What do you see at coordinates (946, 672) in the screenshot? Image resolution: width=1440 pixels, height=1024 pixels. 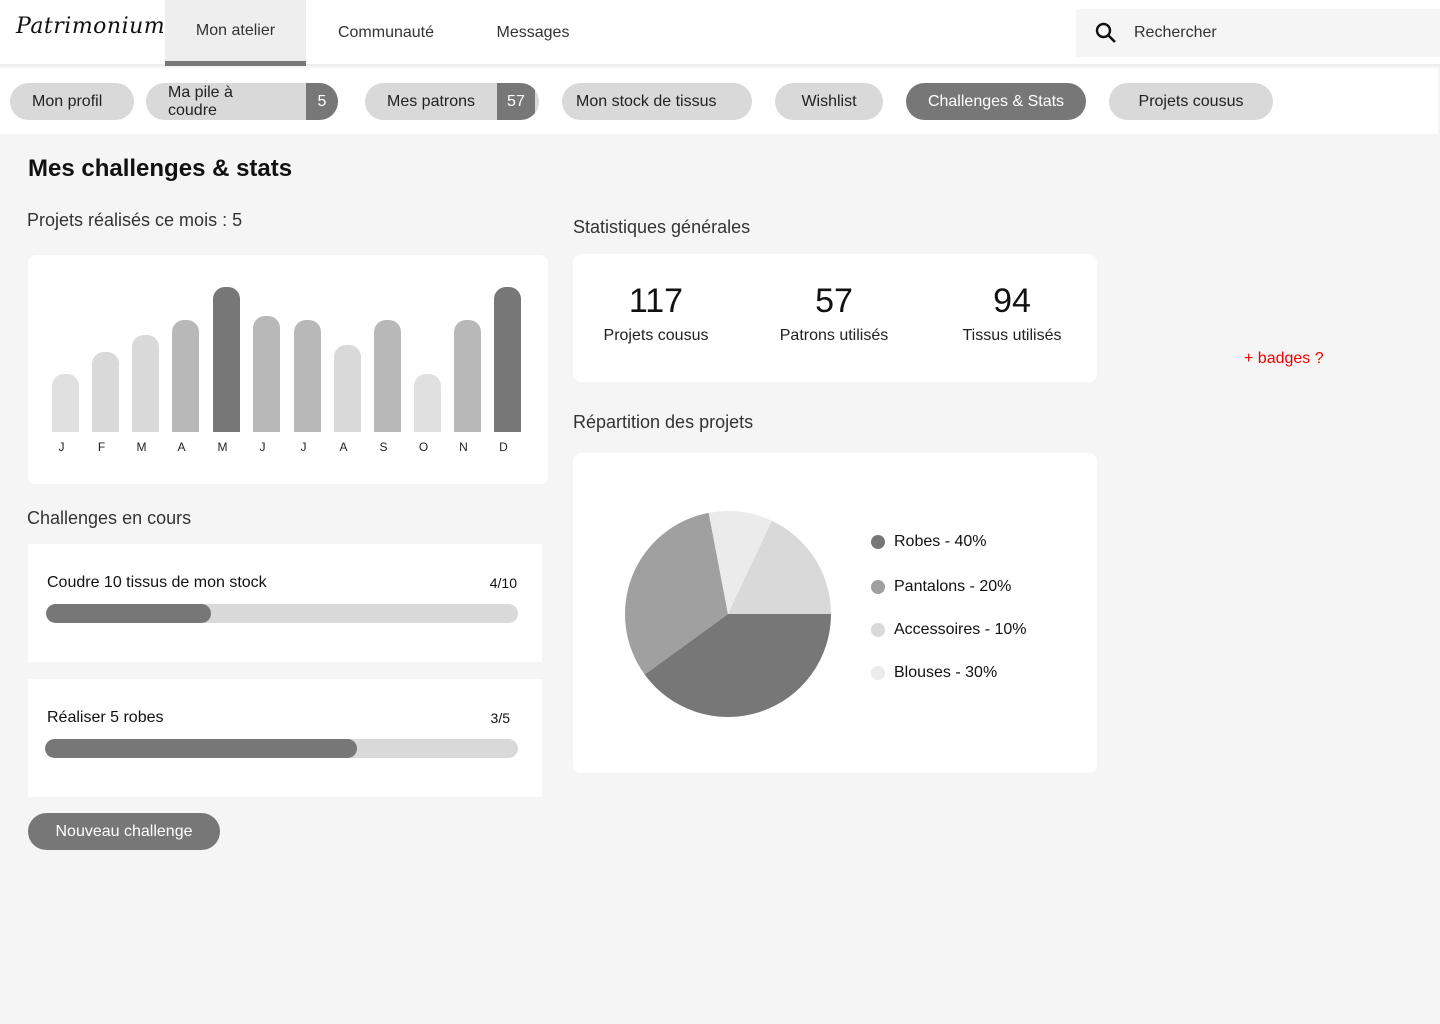 I see `legend-label: Blouses - 30%` at bounding box center [946, 672].